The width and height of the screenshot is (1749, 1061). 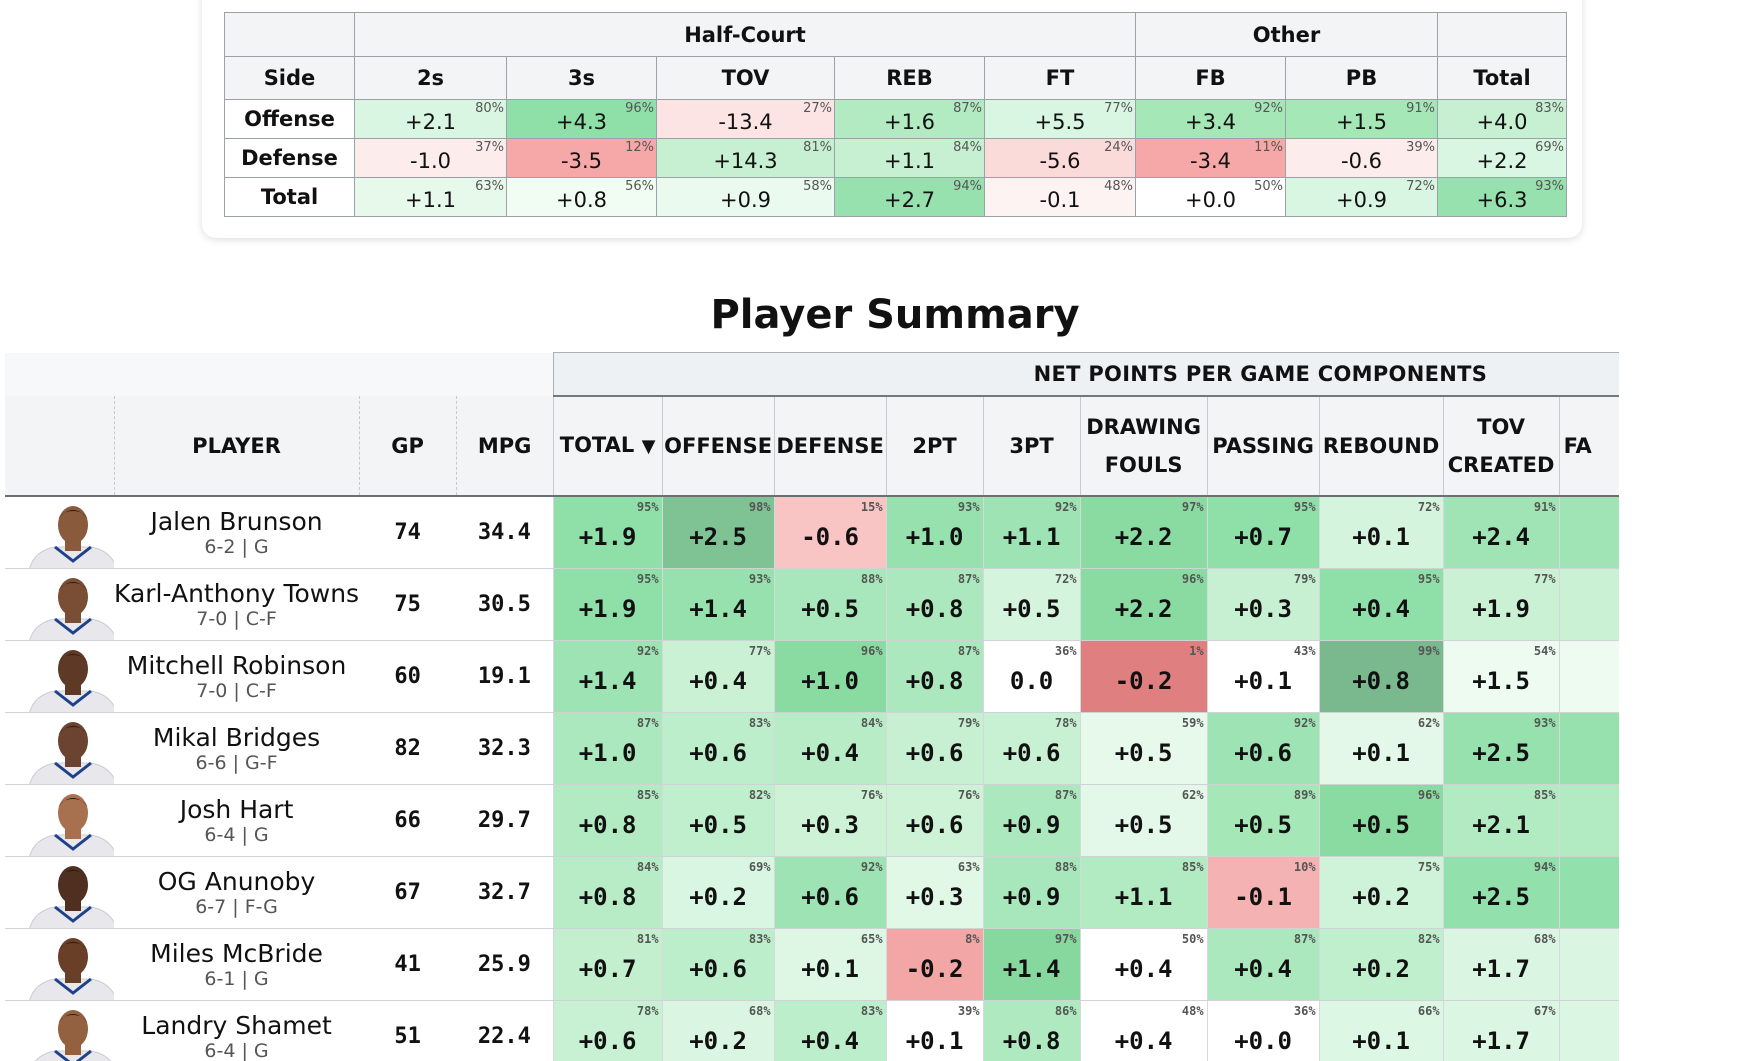 I want to click on player-name-cell: Karl-Anthony Towns 7-0 | C-F, so click(x=237, y=604).